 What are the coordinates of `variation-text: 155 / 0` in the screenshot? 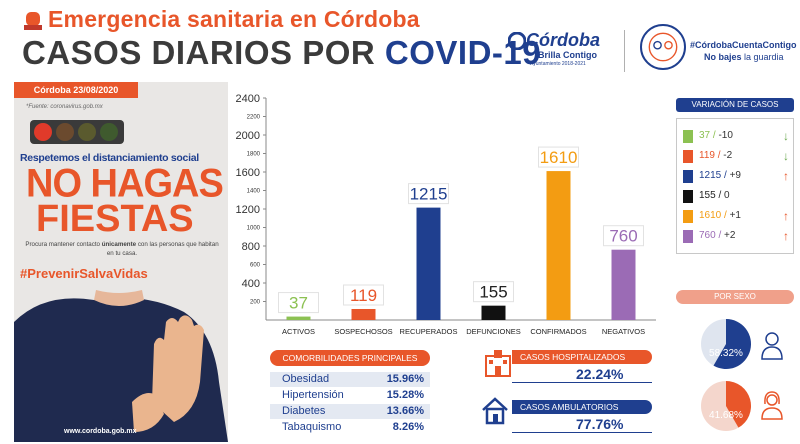 It's located at (714, 195).